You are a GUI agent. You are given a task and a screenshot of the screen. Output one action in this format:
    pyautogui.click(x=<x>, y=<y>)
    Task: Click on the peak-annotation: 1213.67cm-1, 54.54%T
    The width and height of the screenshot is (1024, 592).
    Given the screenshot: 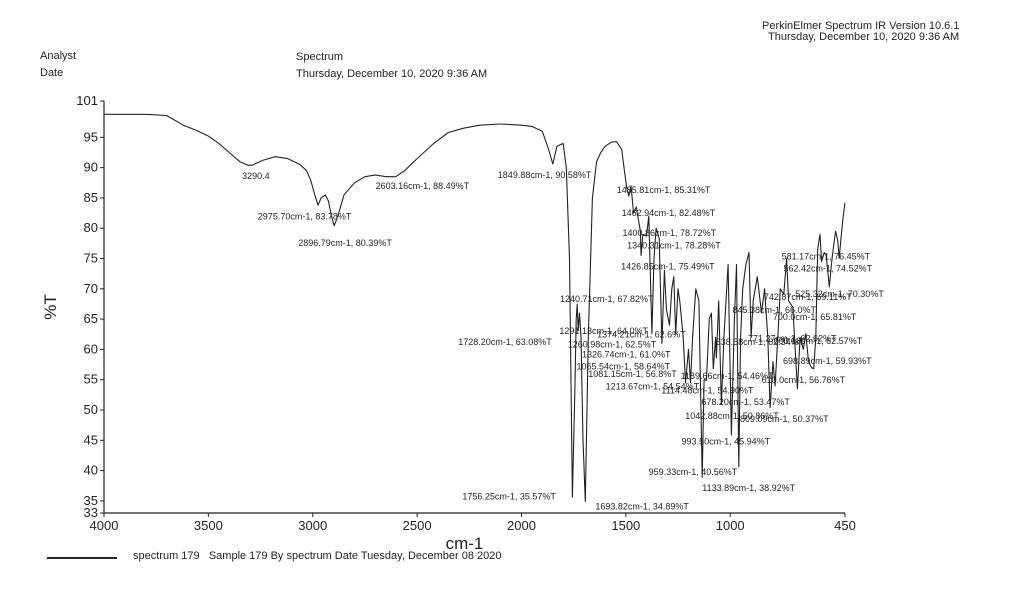 What is the action you would take?
    pyautogui.click(x=653, y=386)
    